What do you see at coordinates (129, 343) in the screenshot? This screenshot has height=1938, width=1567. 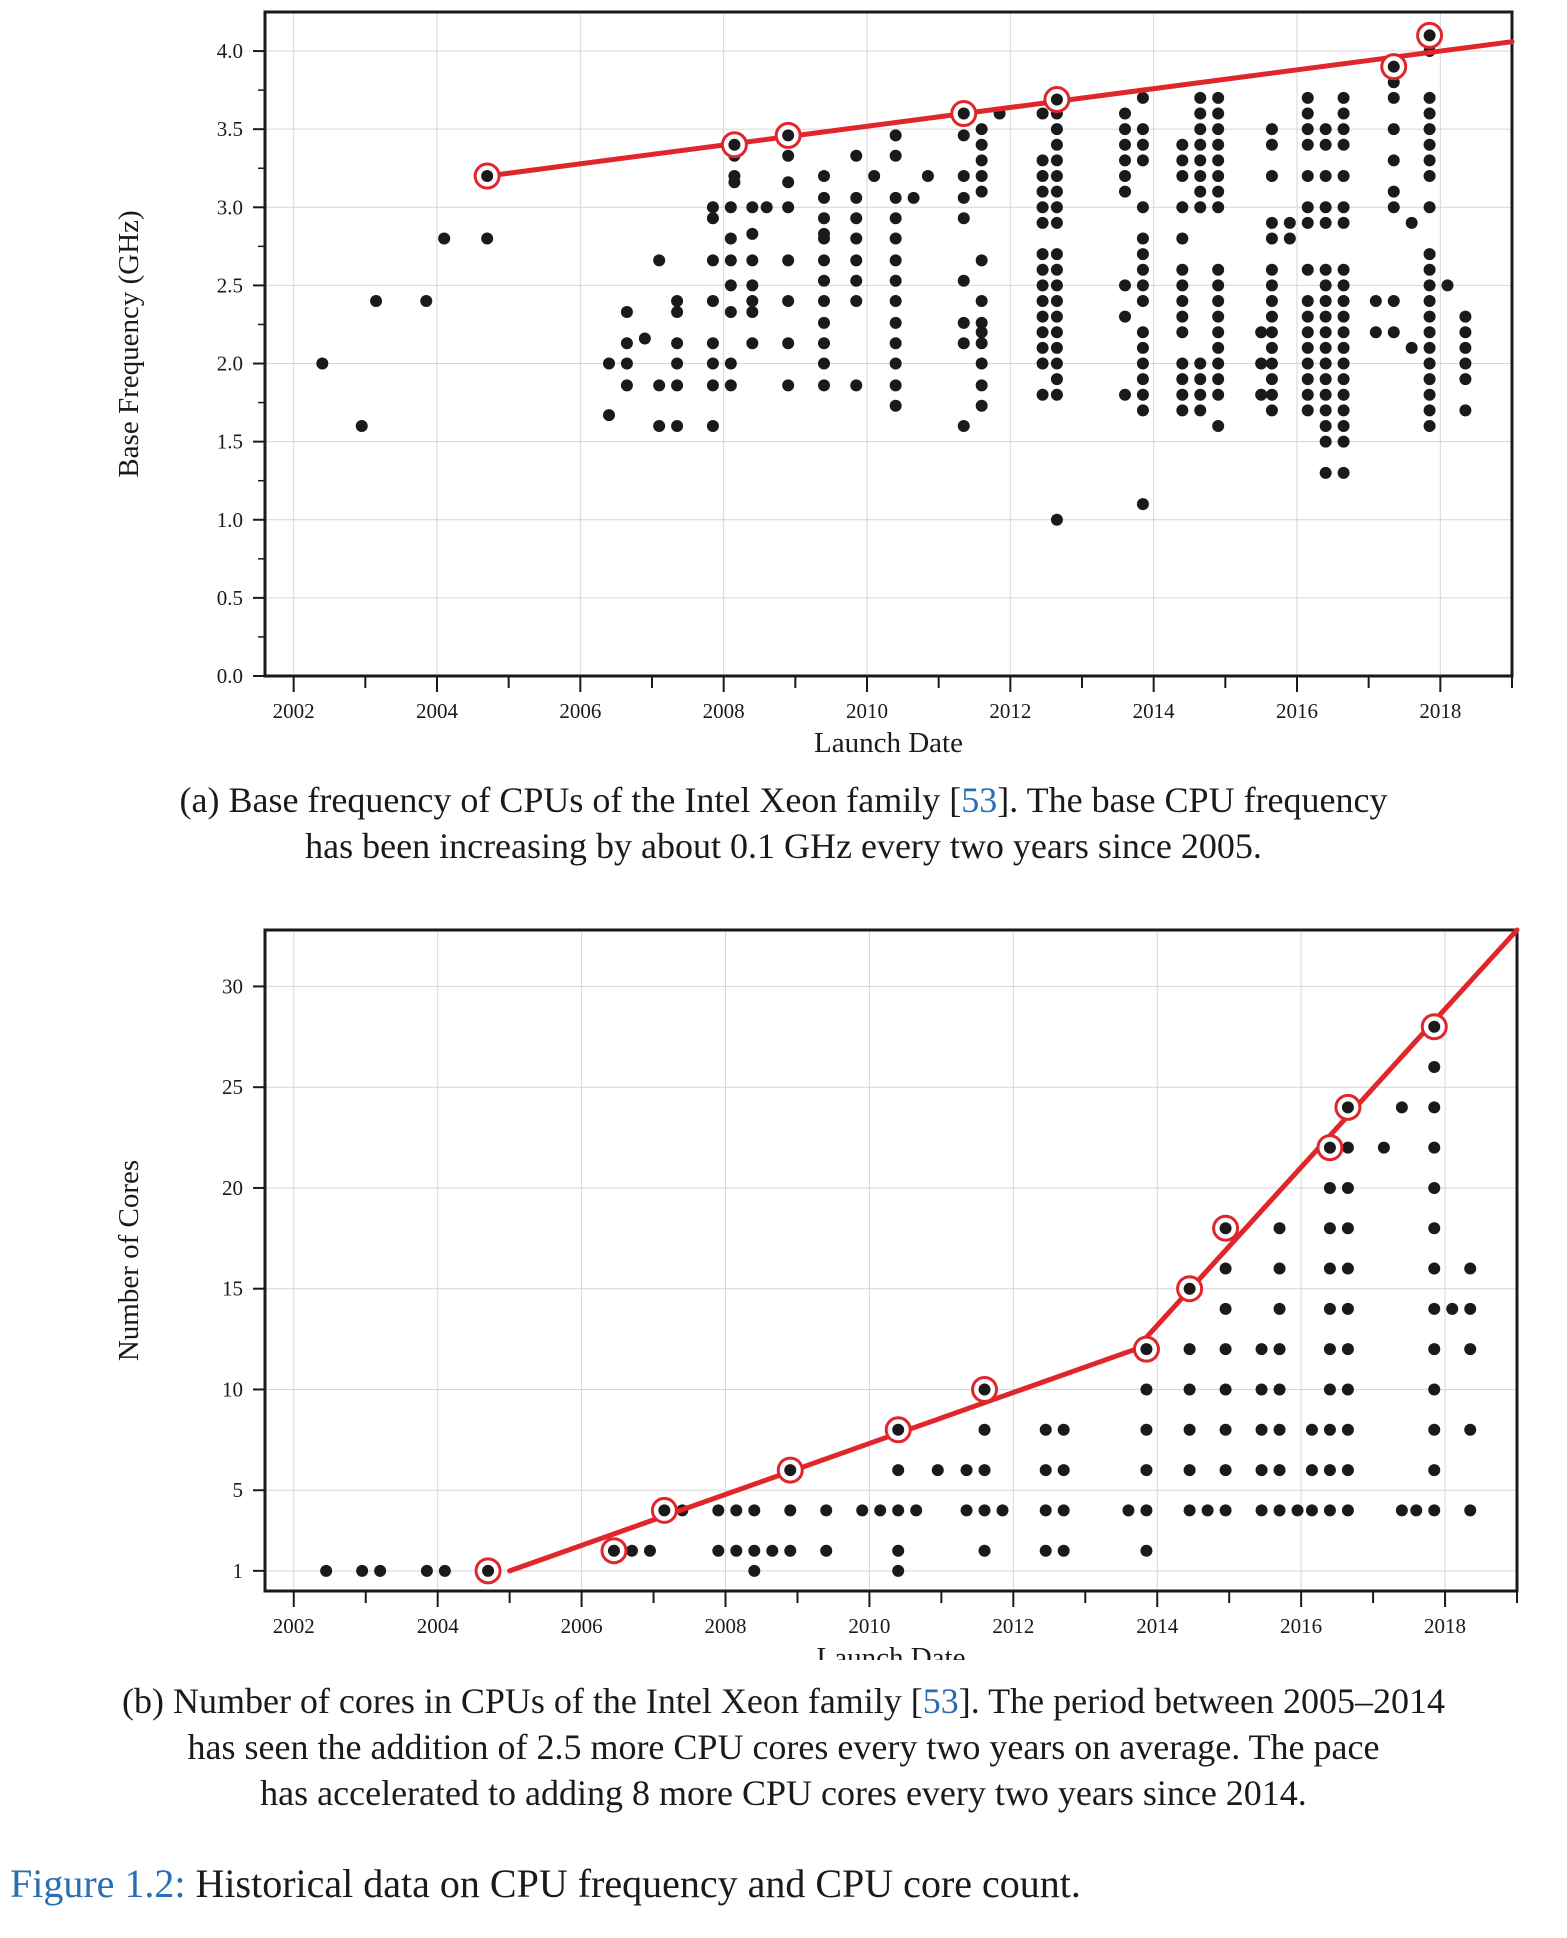 I see `y-axis-label: Base Frequency (GHz)` at bounding box center [129, 343].